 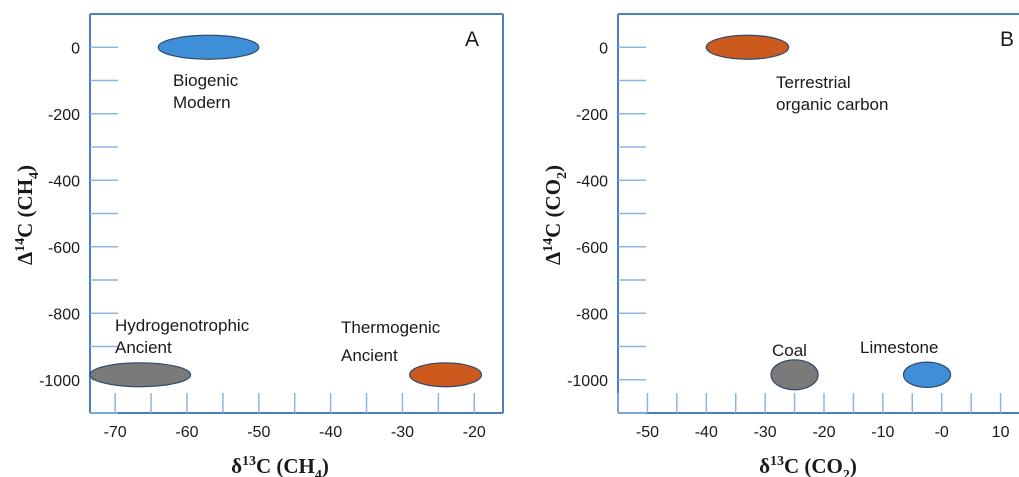 I want to click on x-tick-label: 10, so click(x=1001, y=432).